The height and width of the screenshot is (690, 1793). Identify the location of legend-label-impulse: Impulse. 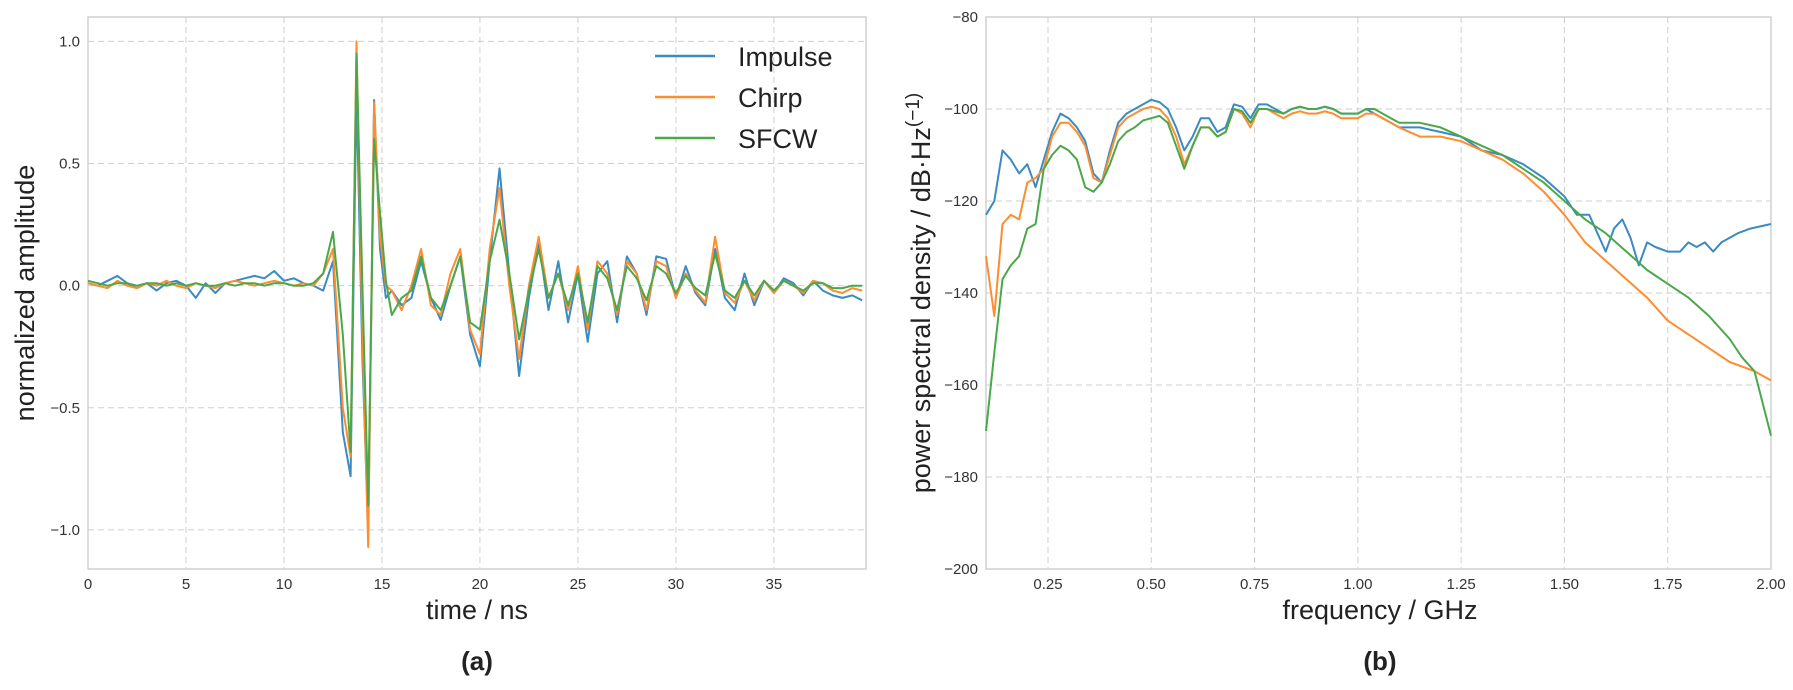
(785, 57).